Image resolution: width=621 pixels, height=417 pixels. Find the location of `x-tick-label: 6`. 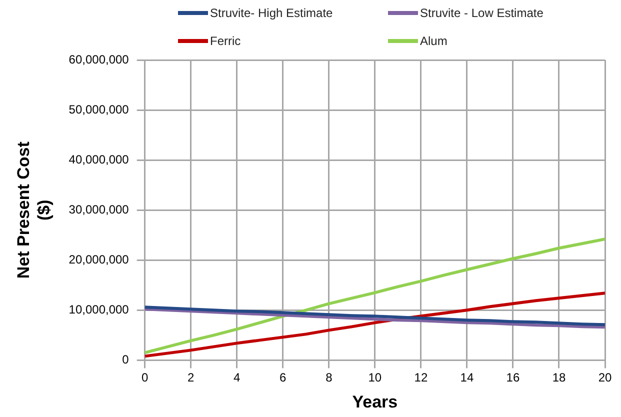

x-tick-label: 6 is located at coordinates (283, 377).